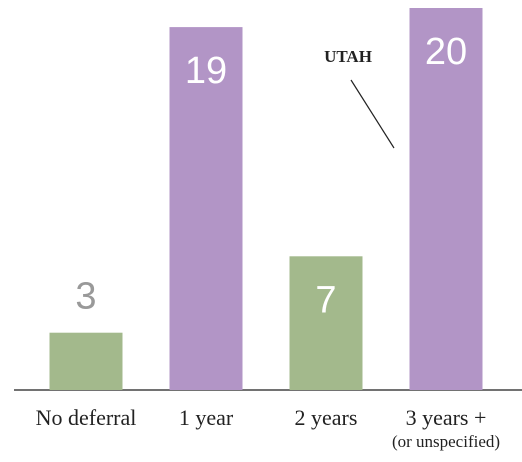  I want to click on value-label: 7, so click(325, 300).